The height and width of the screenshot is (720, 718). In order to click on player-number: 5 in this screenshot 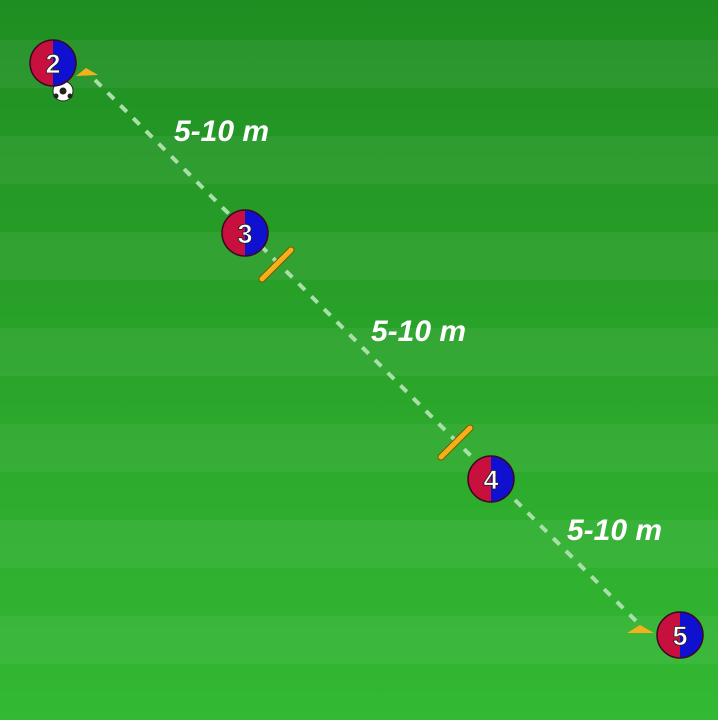, I will do `click(679, 636)`.